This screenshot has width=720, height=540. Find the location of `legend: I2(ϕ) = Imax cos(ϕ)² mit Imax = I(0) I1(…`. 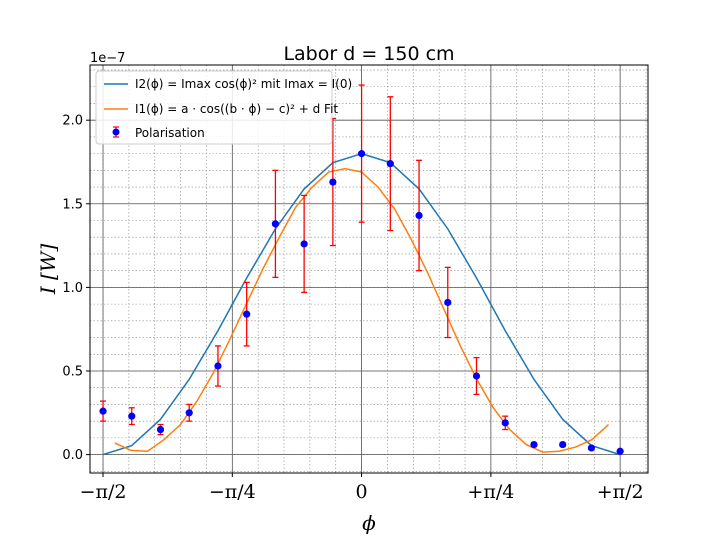

legend: I2(ϕ) = Imax cos(ϕ)² mit Imax = I(0) I1(… is located at coordinates (223, 107).